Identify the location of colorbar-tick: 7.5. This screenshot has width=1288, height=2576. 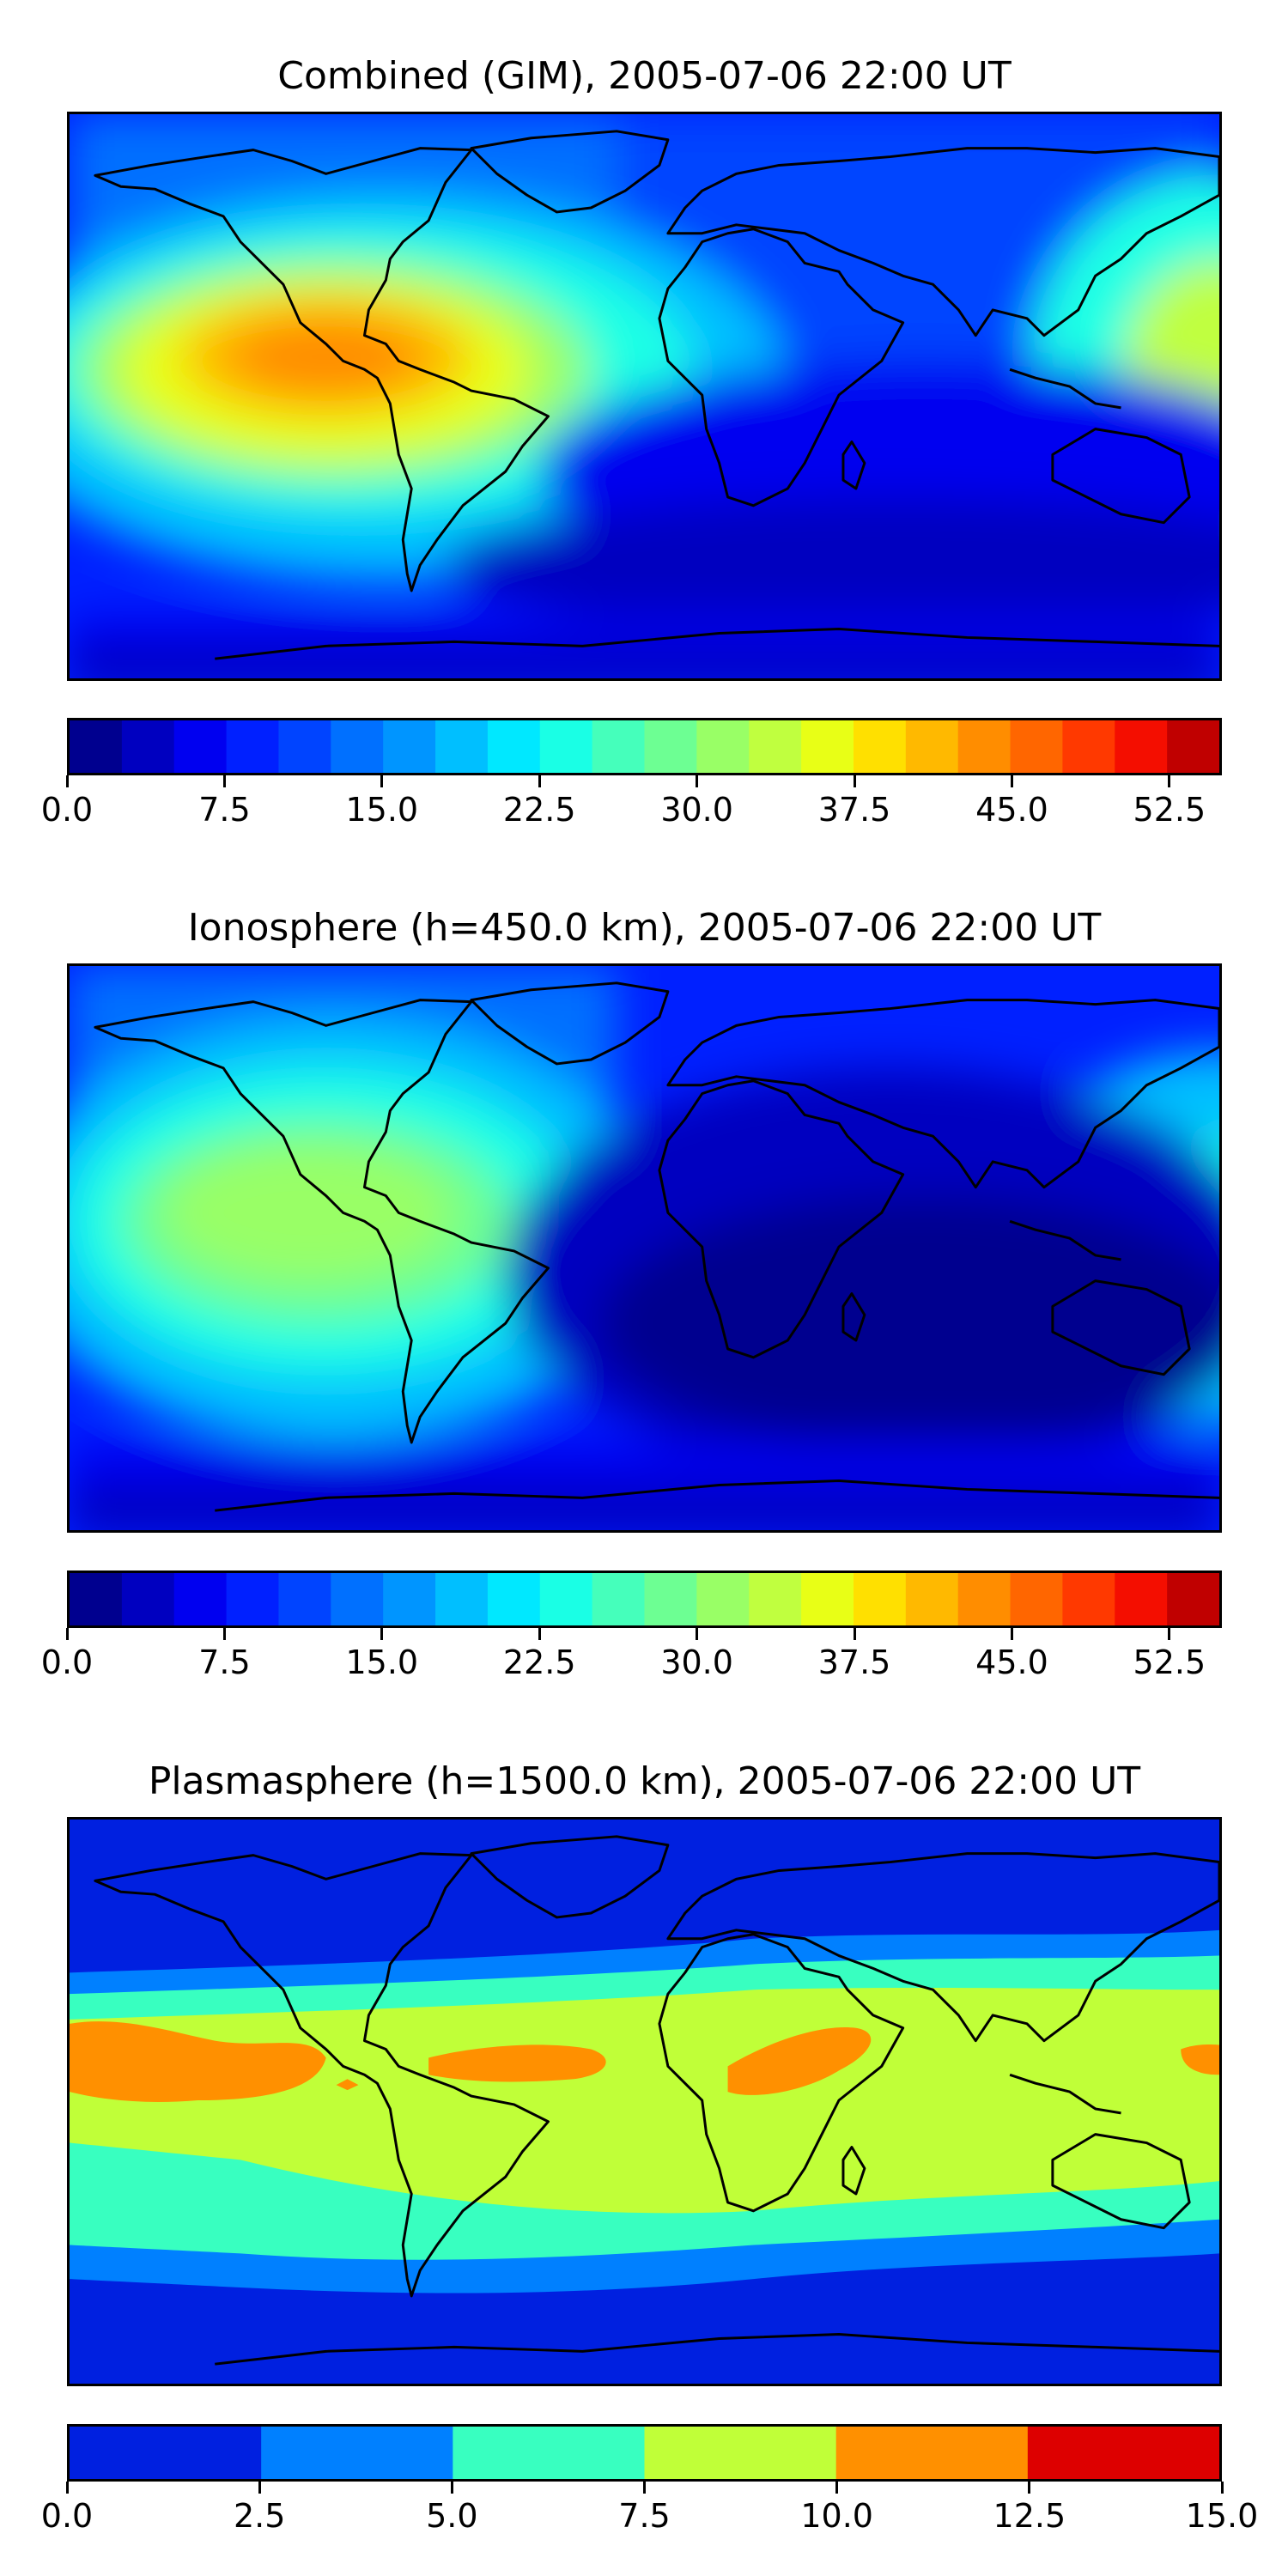
(225, 802).